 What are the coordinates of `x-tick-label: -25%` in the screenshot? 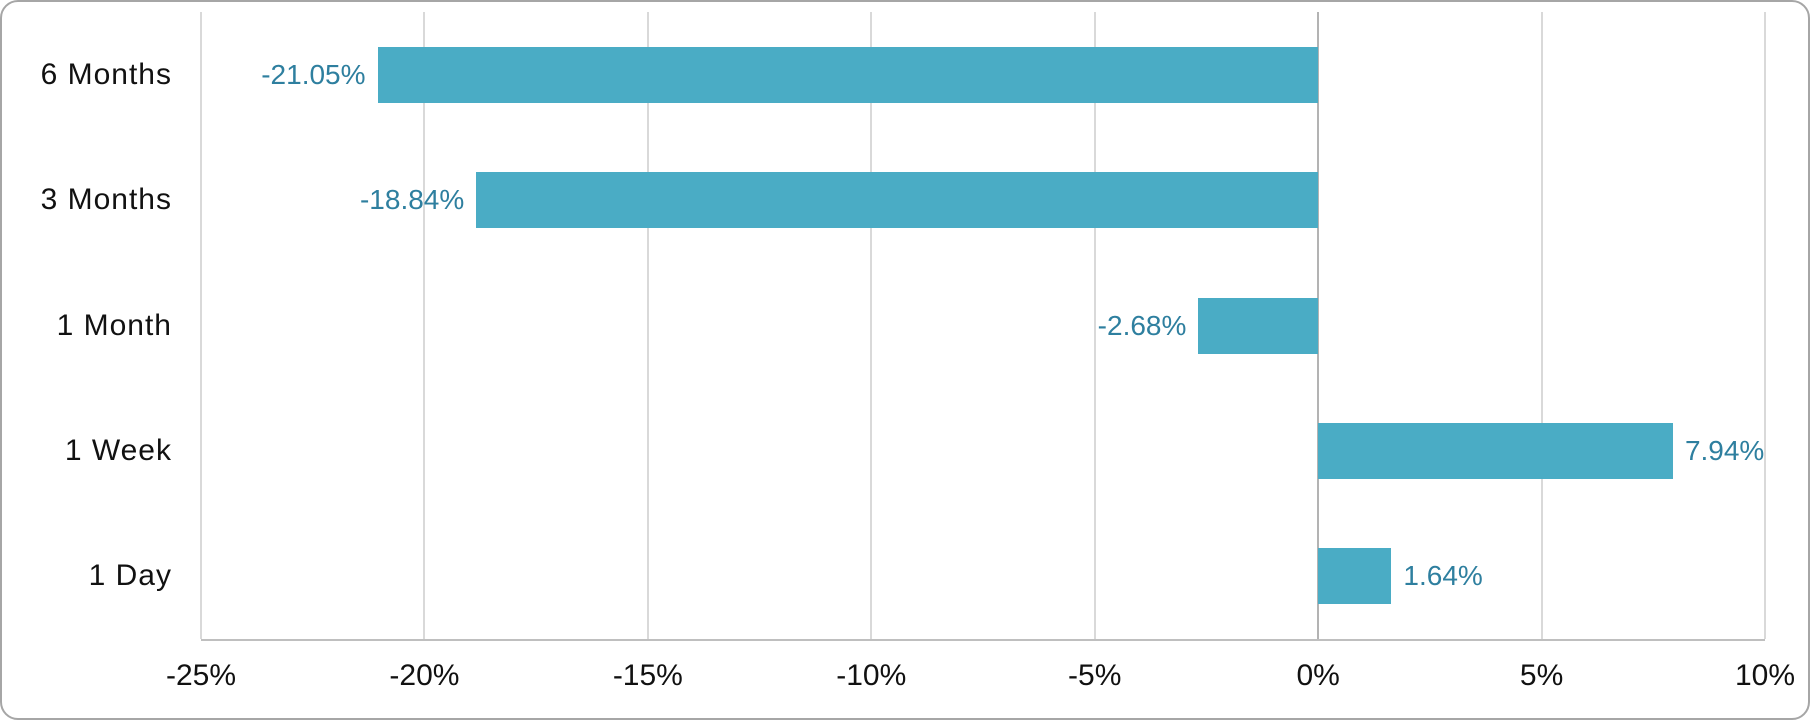 It's located at (201, 675).